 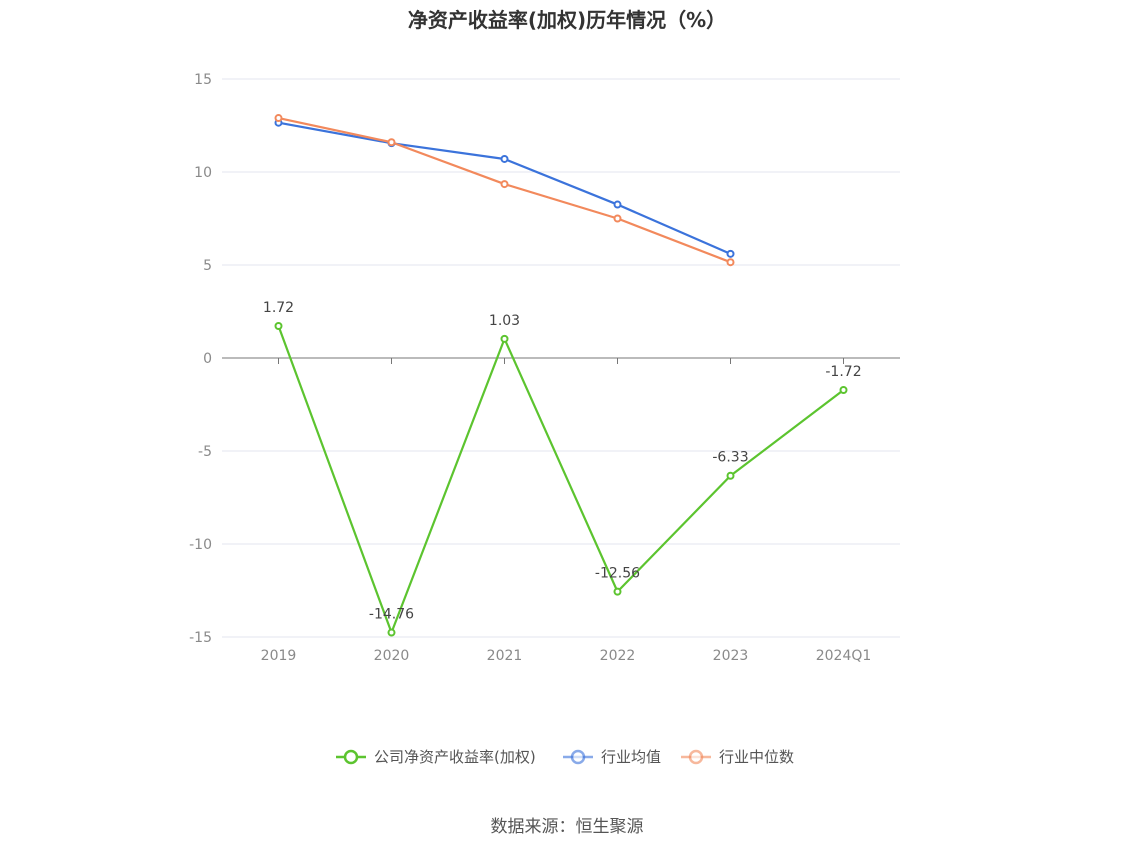 I want to click on x-tick-label: 2020, so click(x=392, y=656).